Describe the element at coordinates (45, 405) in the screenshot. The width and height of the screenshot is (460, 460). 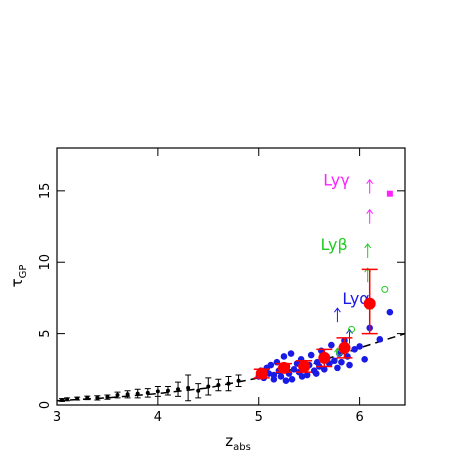
I see `y-tick-label: 0` at that location.